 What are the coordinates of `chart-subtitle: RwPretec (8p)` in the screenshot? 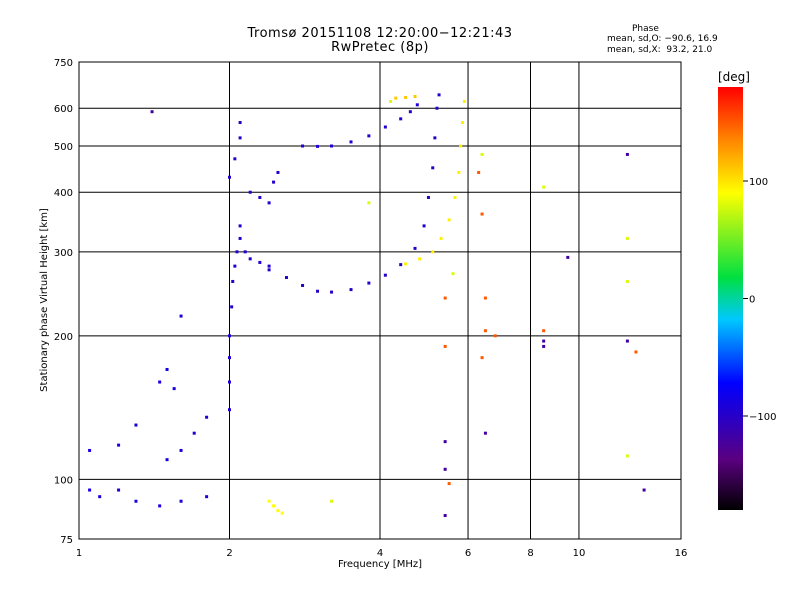 It's located at (380, 47).